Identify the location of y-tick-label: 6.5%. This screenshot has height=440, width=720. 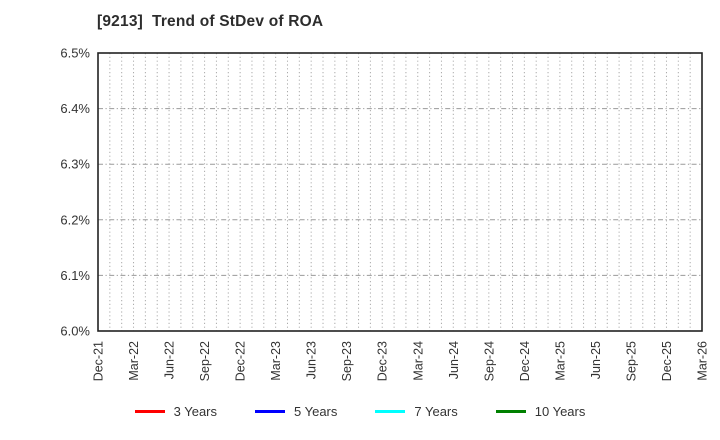
(75, 53).